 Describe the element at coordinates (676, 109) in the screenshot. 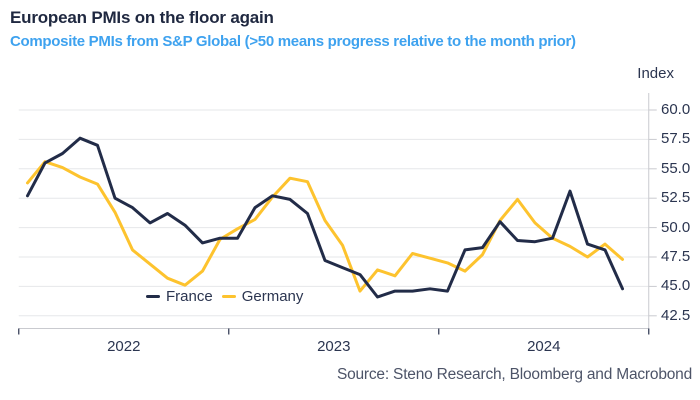

I see `y-axis-tick-label: 60.0` at that location.